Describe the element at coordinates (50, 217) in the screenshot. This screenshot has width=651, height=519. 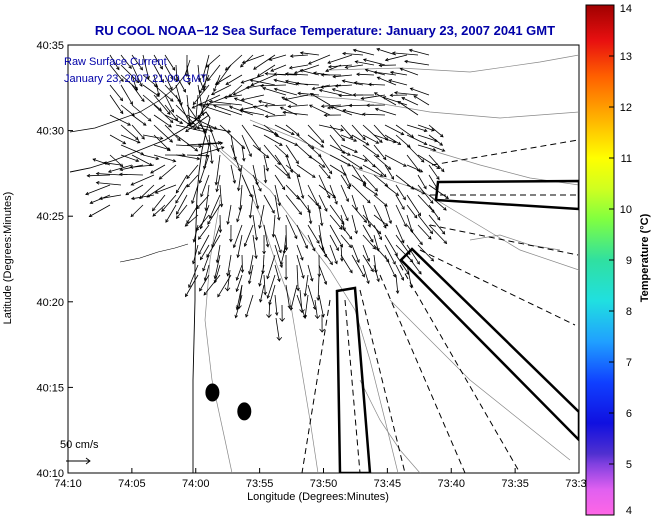
I see `y-tick-label: 40:25` at that location.